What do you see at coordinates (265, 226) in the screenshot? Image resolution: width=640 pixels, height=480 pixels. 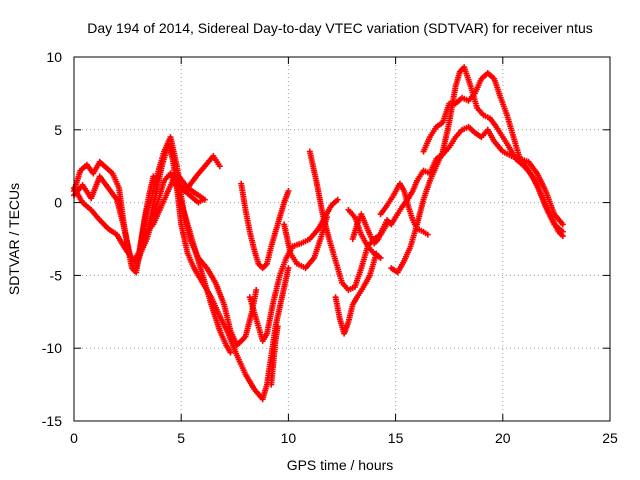 I see `series-arc7` at bounding box center [265, 226].